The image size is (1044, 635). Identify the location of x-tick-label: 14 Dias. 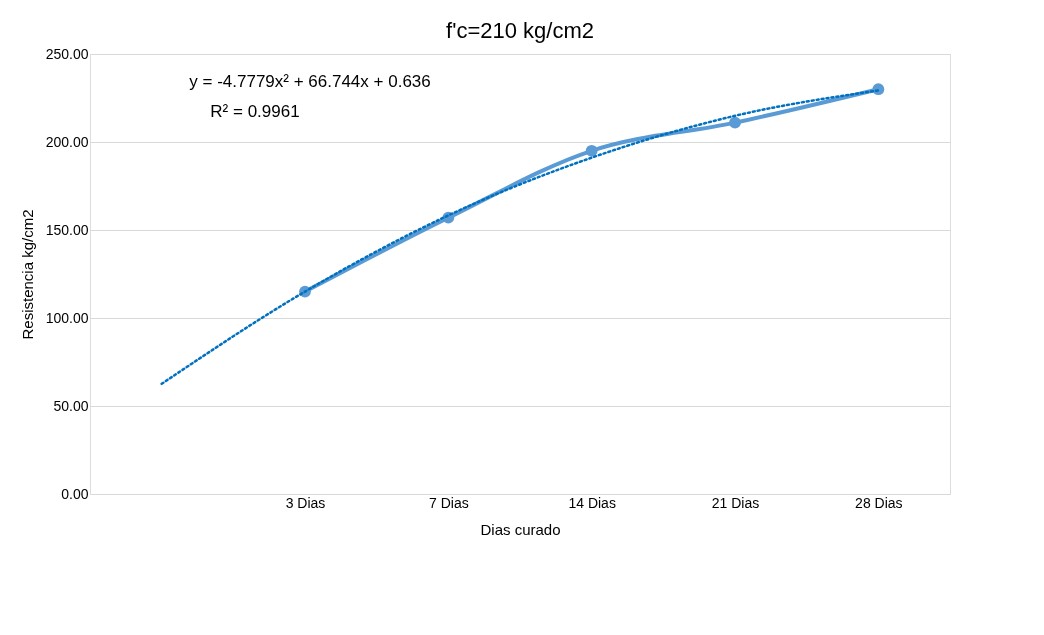
(592, 502).